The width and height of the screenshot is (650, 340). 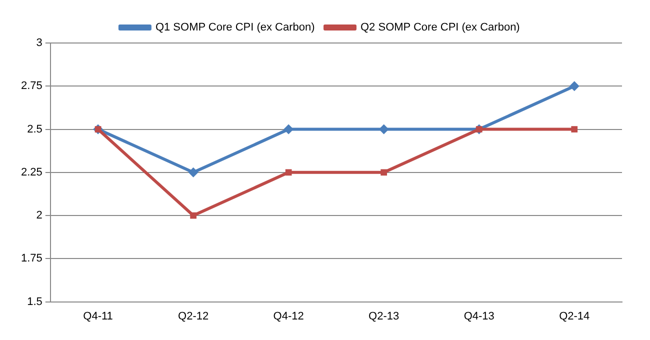 I want to click on y-tick-label: 2.25, so click(x=31, y=172).